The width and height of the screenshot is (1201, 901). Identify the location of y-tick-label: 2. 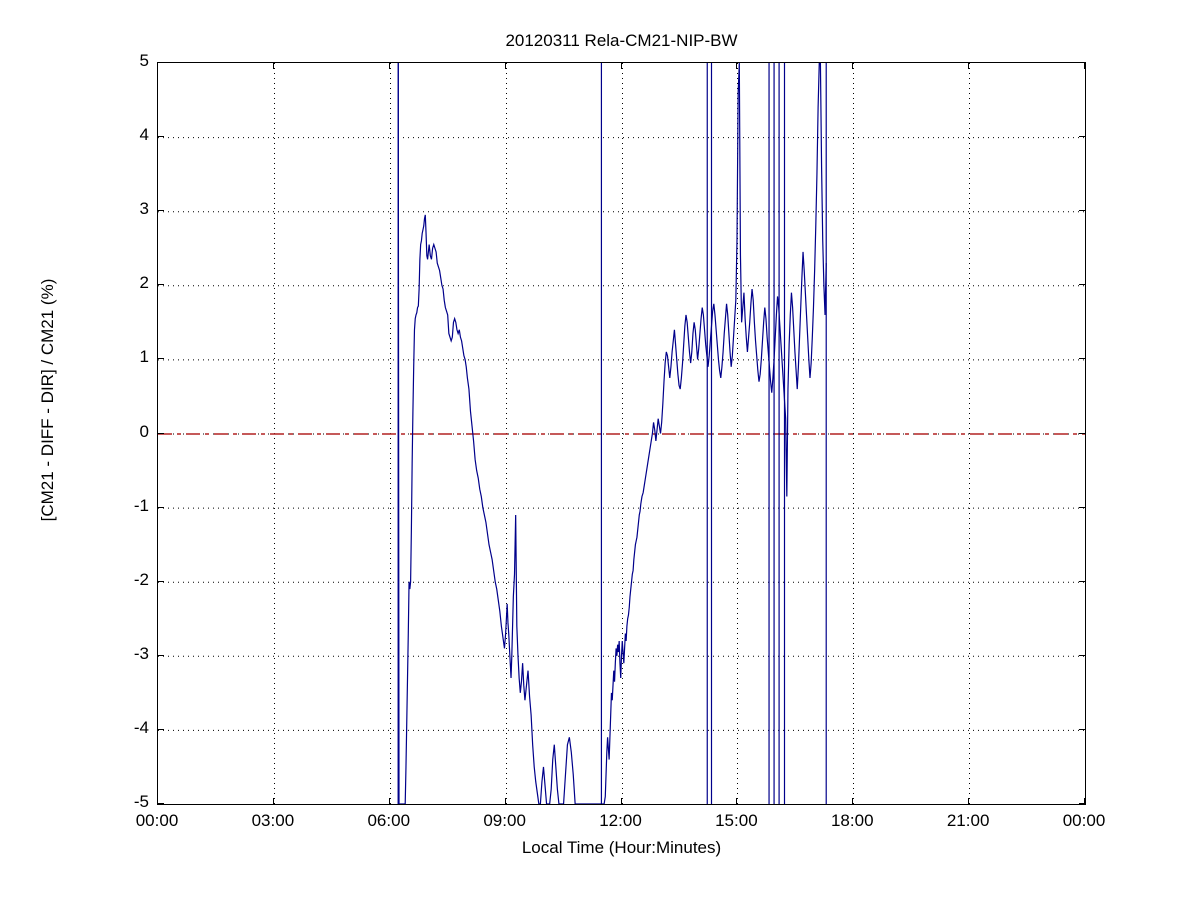
(144, 283).